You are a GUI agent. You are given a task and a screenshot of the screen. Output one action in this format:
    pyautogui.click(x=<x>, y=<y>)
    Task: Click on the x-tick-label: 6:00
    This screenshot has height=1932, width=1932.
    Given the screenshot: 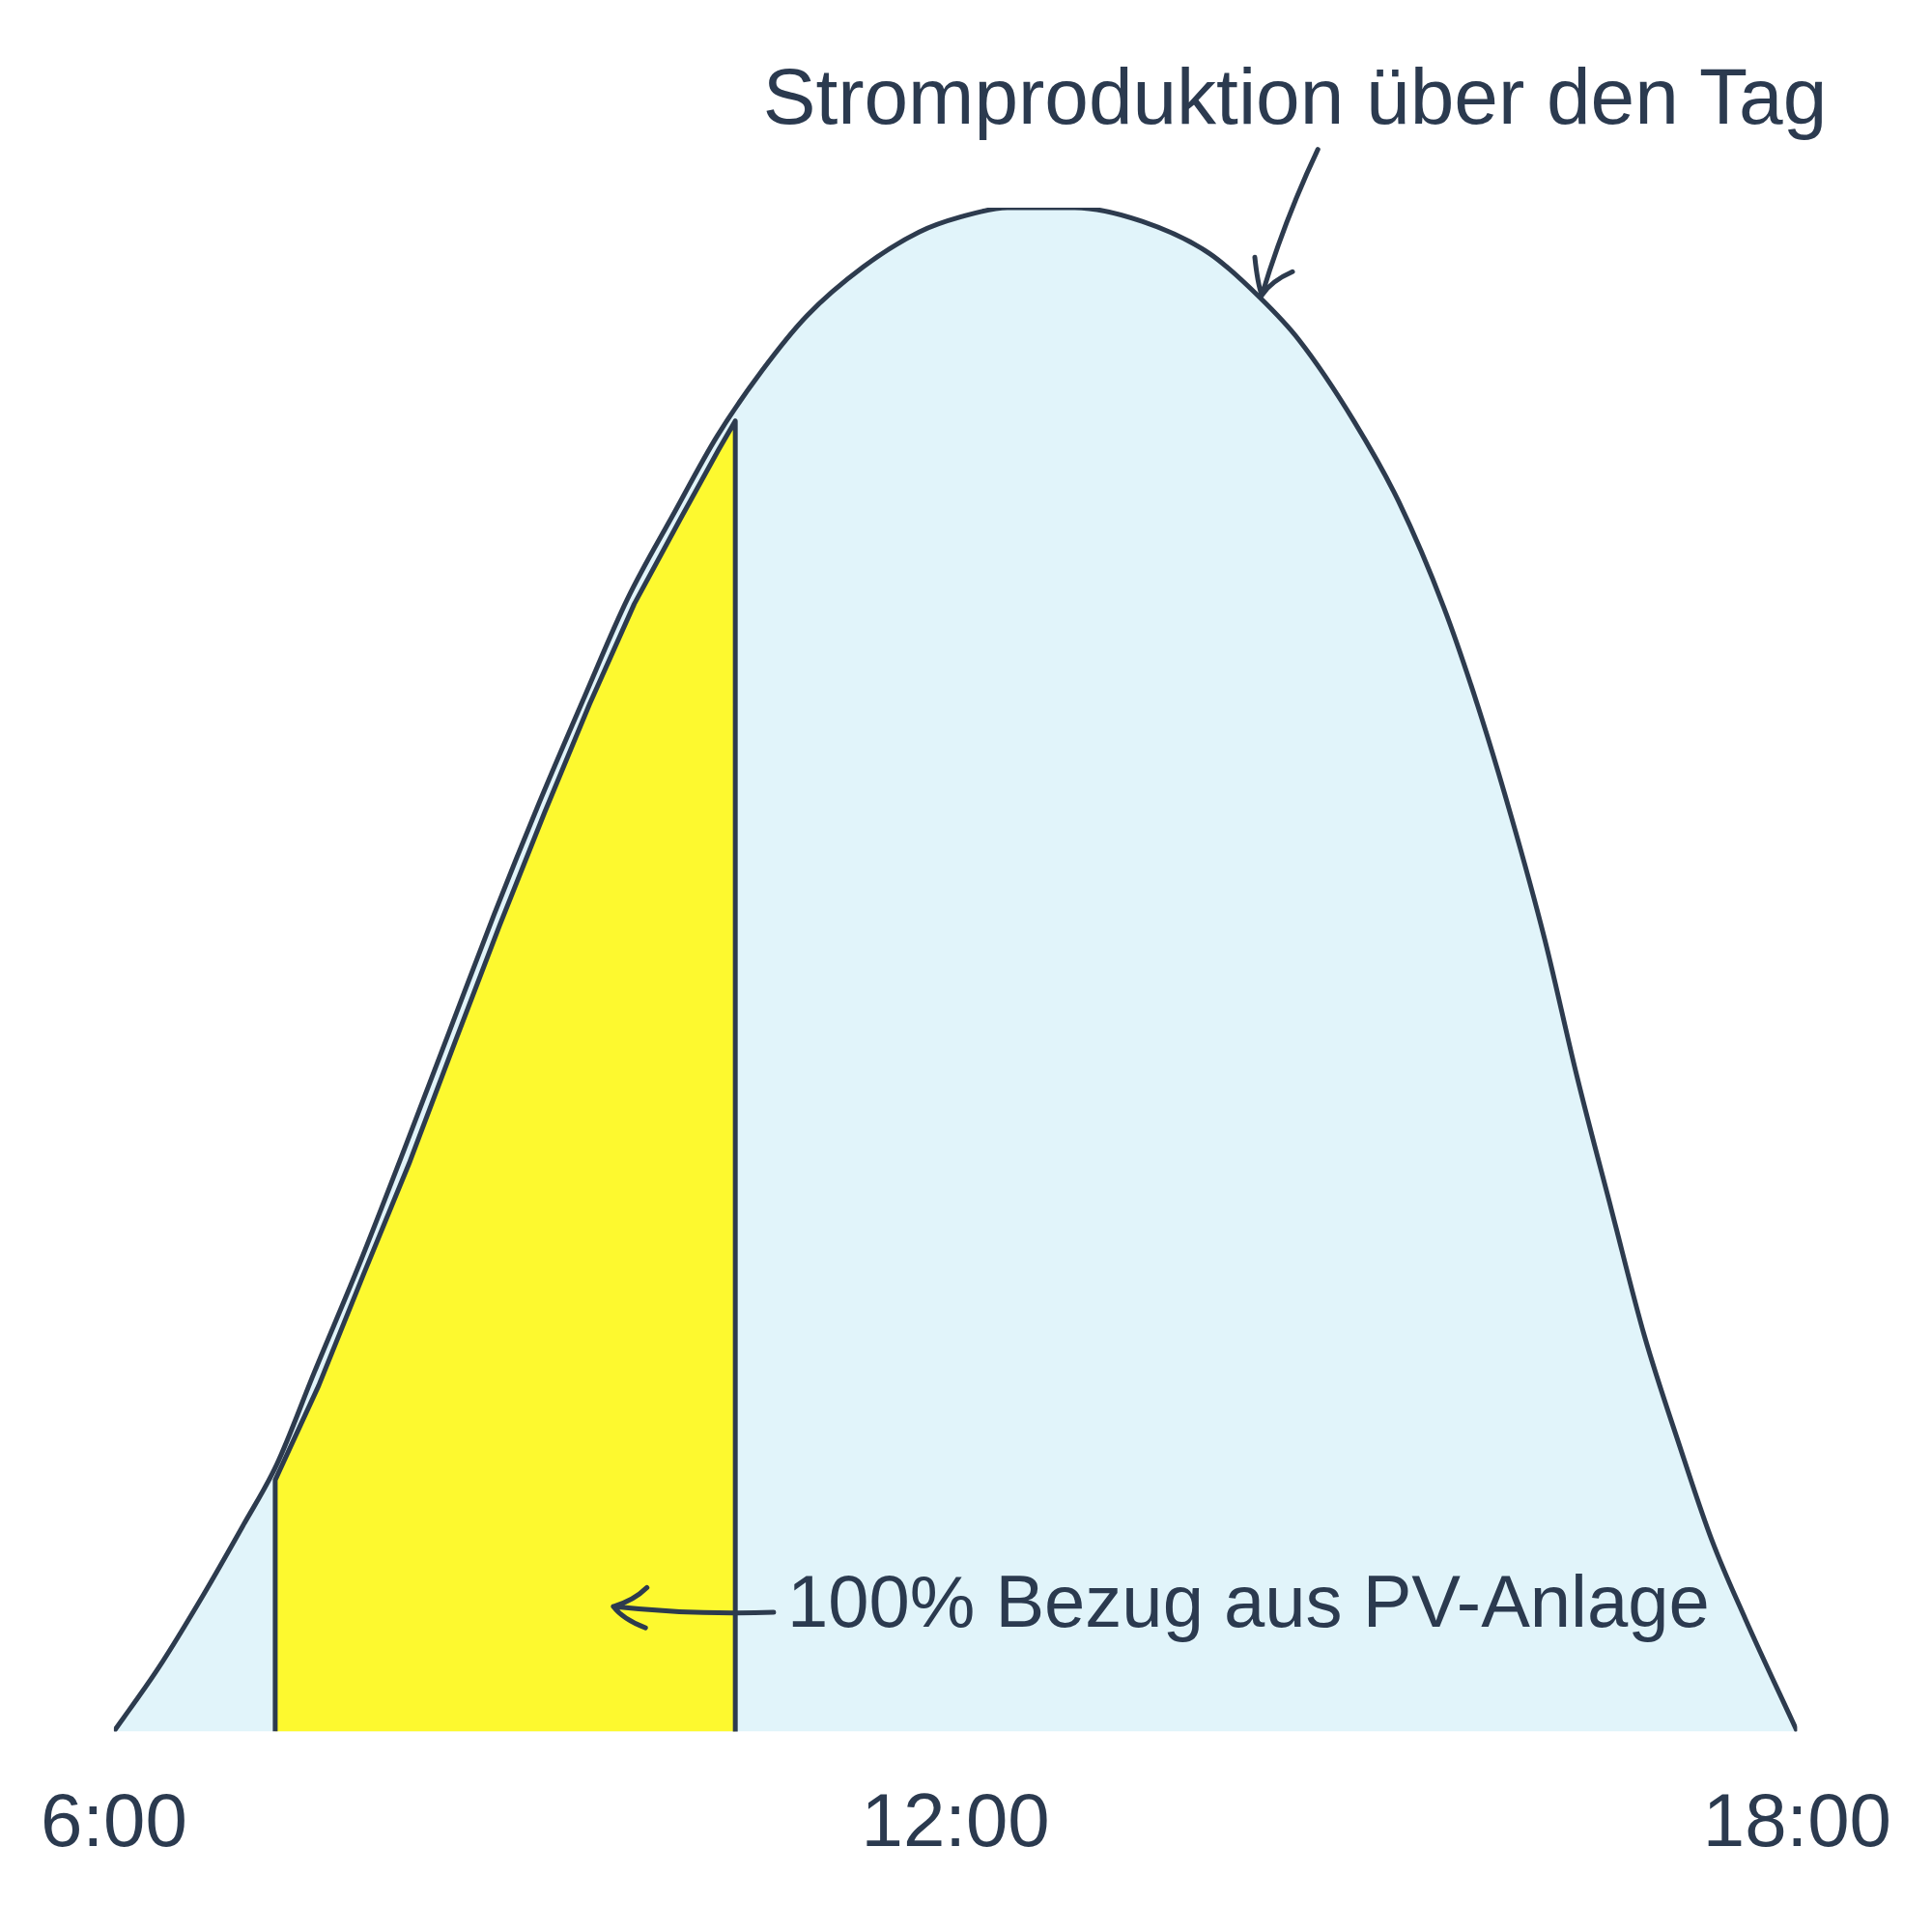 What is the action you would take?
    pyautogui.click(x=114, y=1819)
    